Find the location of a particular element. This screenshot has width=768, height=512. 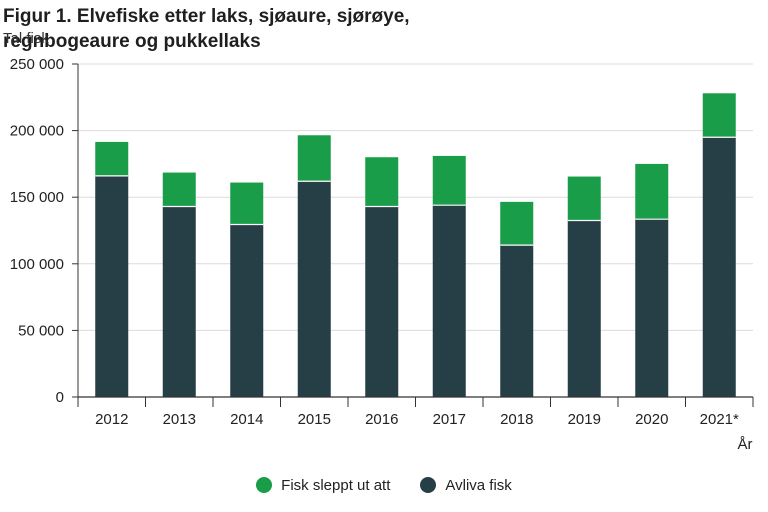

x-axis-label: År is located at coordinates (745, 444).